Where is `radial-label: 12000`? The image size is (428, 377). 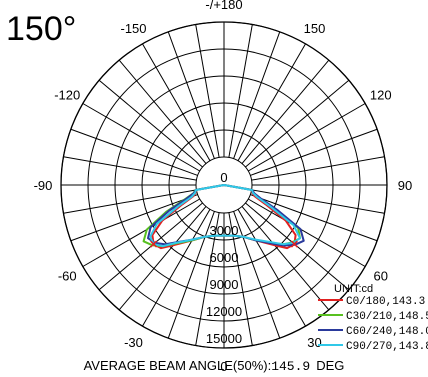 radial-label: 12000 is located at coordinates (224, 311).